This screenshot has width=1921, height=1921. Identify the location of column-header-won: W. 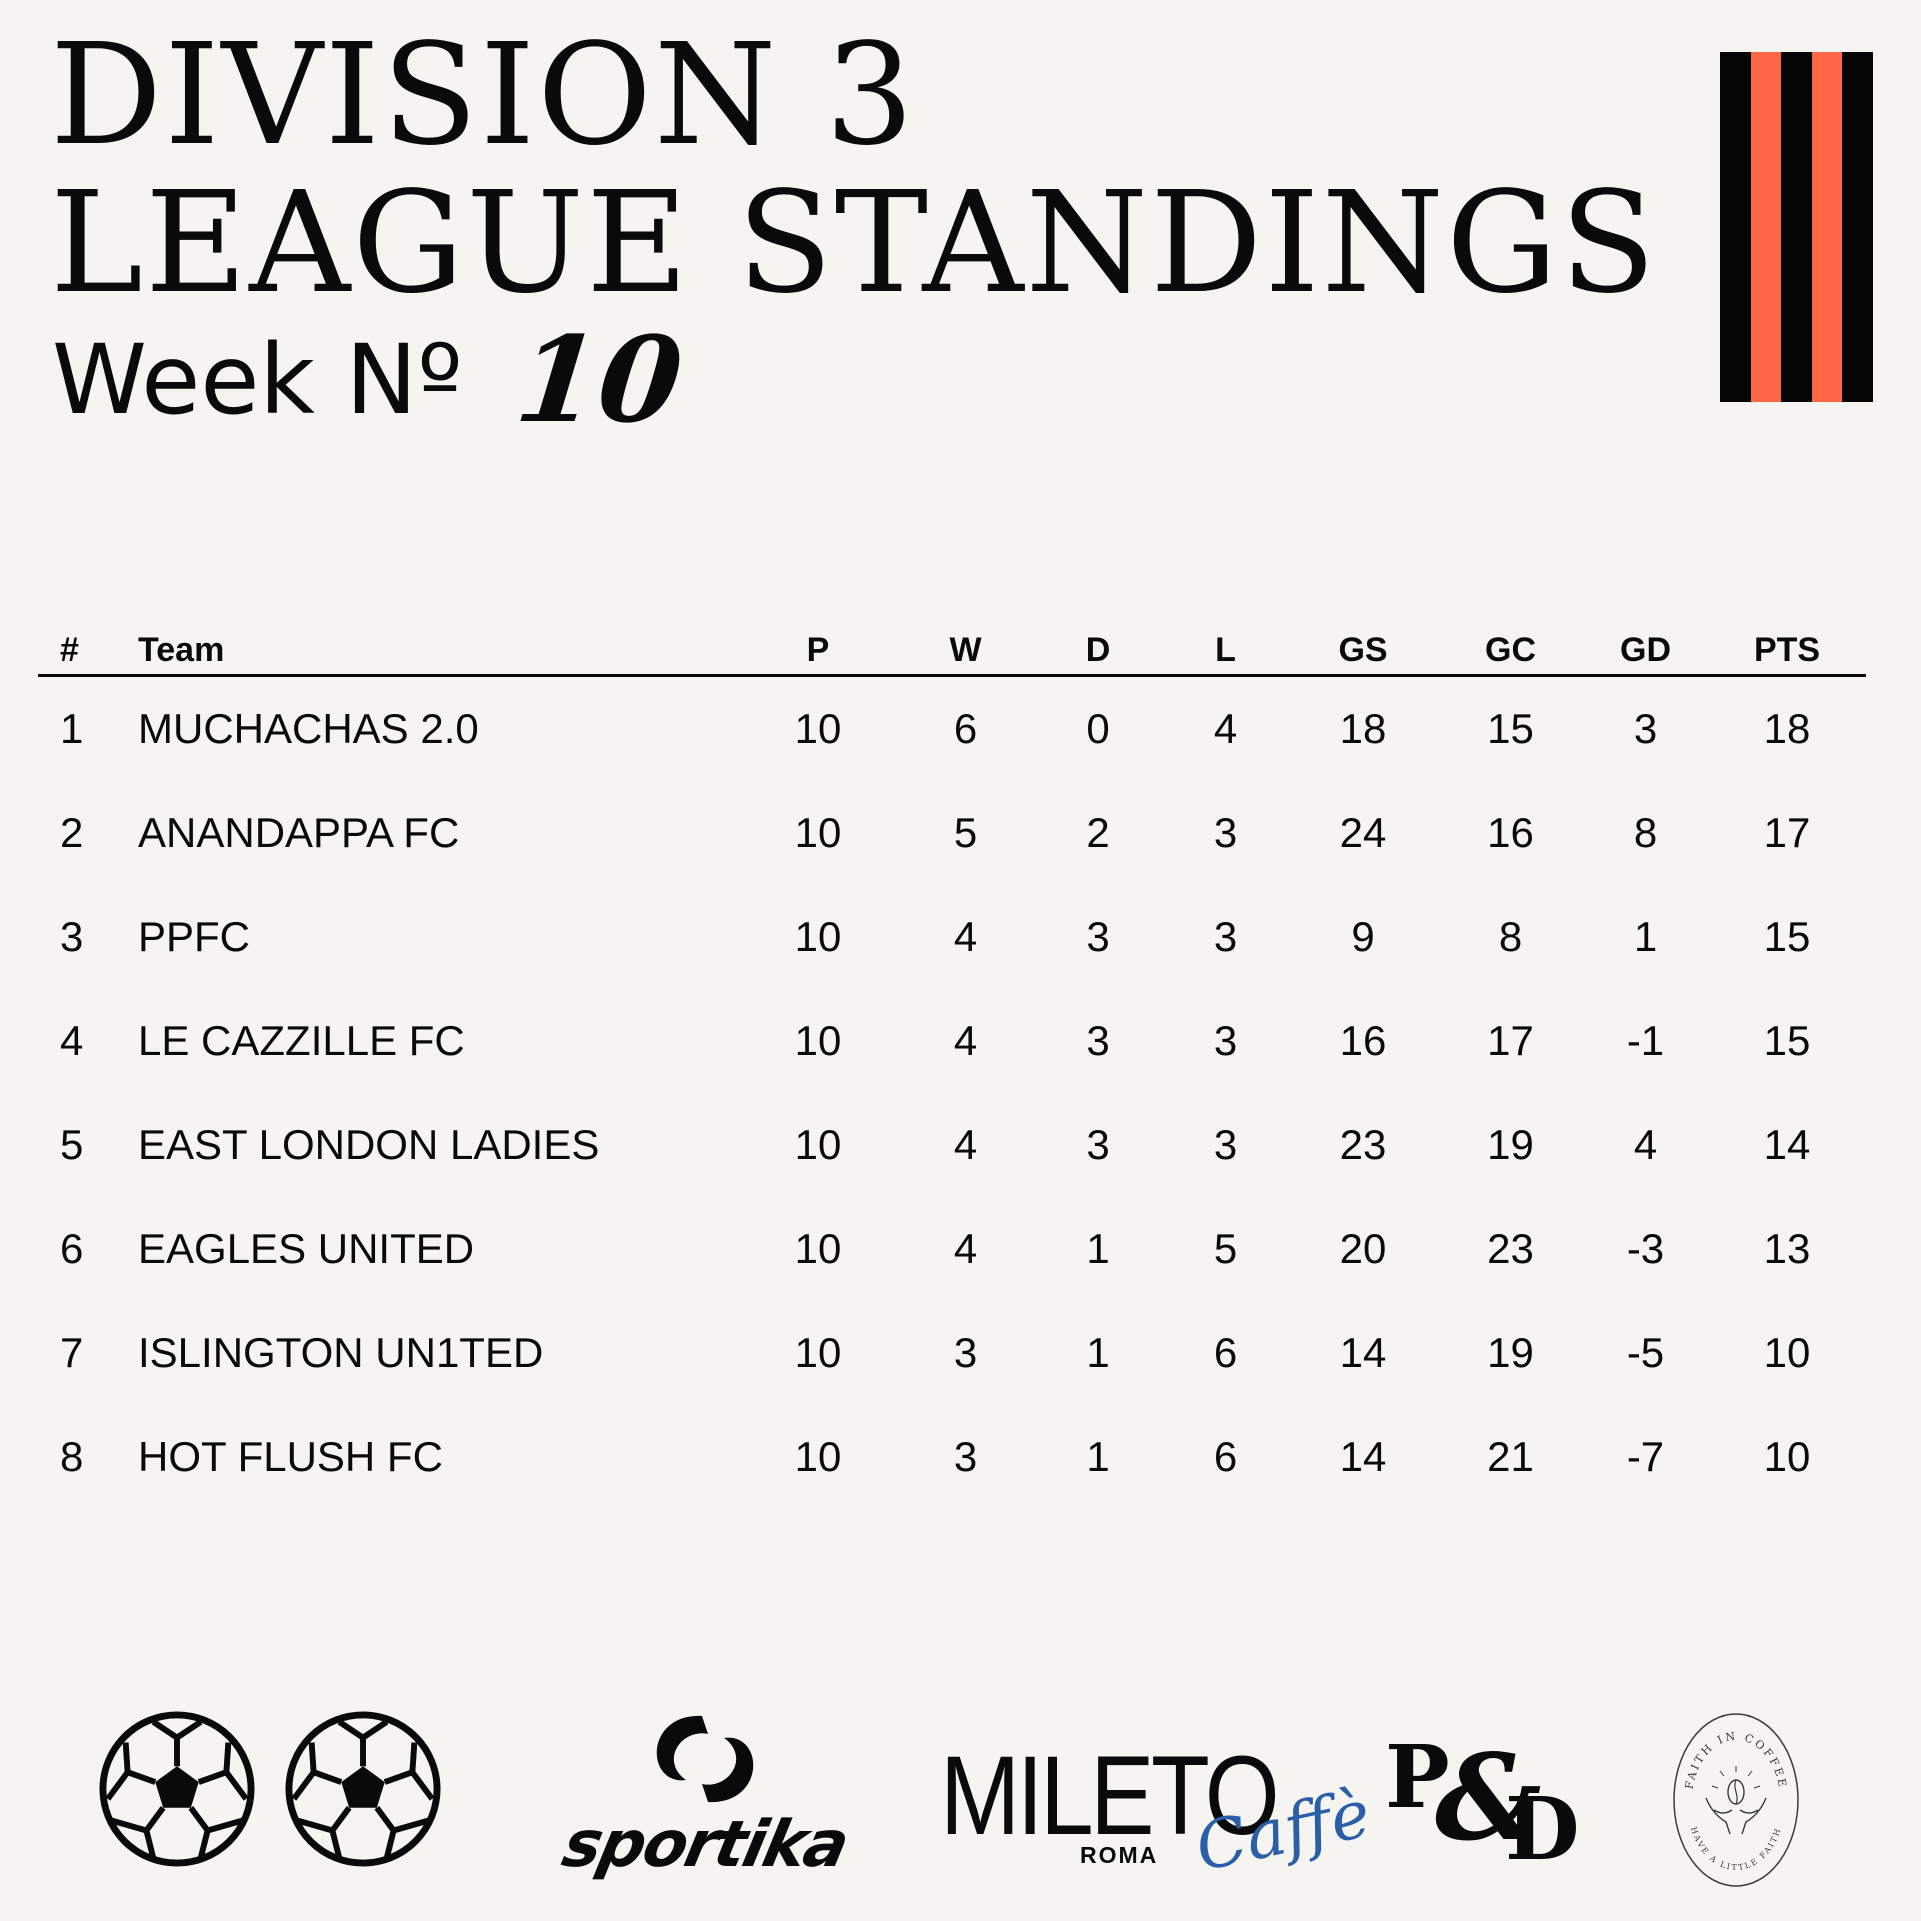
(965, 648).